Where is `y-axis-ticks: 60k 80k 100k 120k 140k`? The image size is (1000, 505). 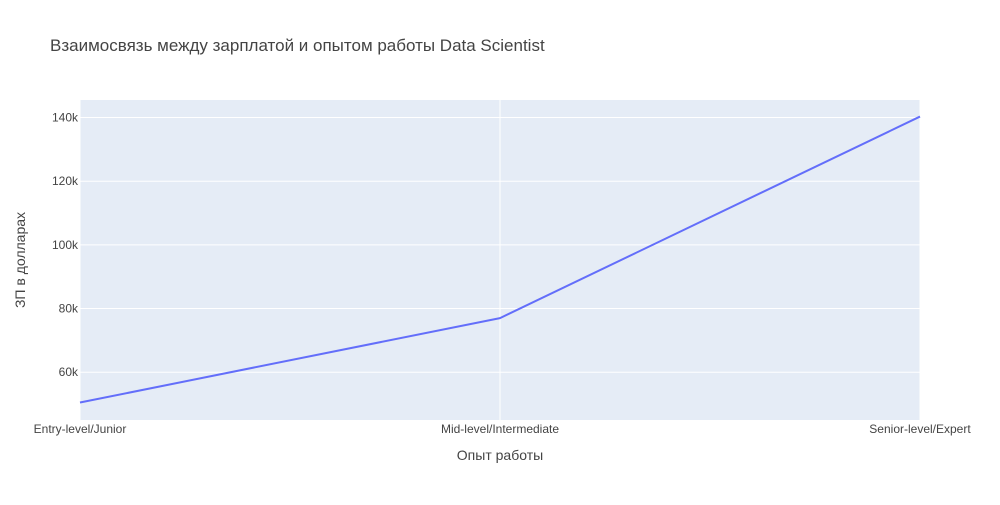 y-axis-ticks: 60k 80k 100k 120k 140k is located at coordinates (65, 245).